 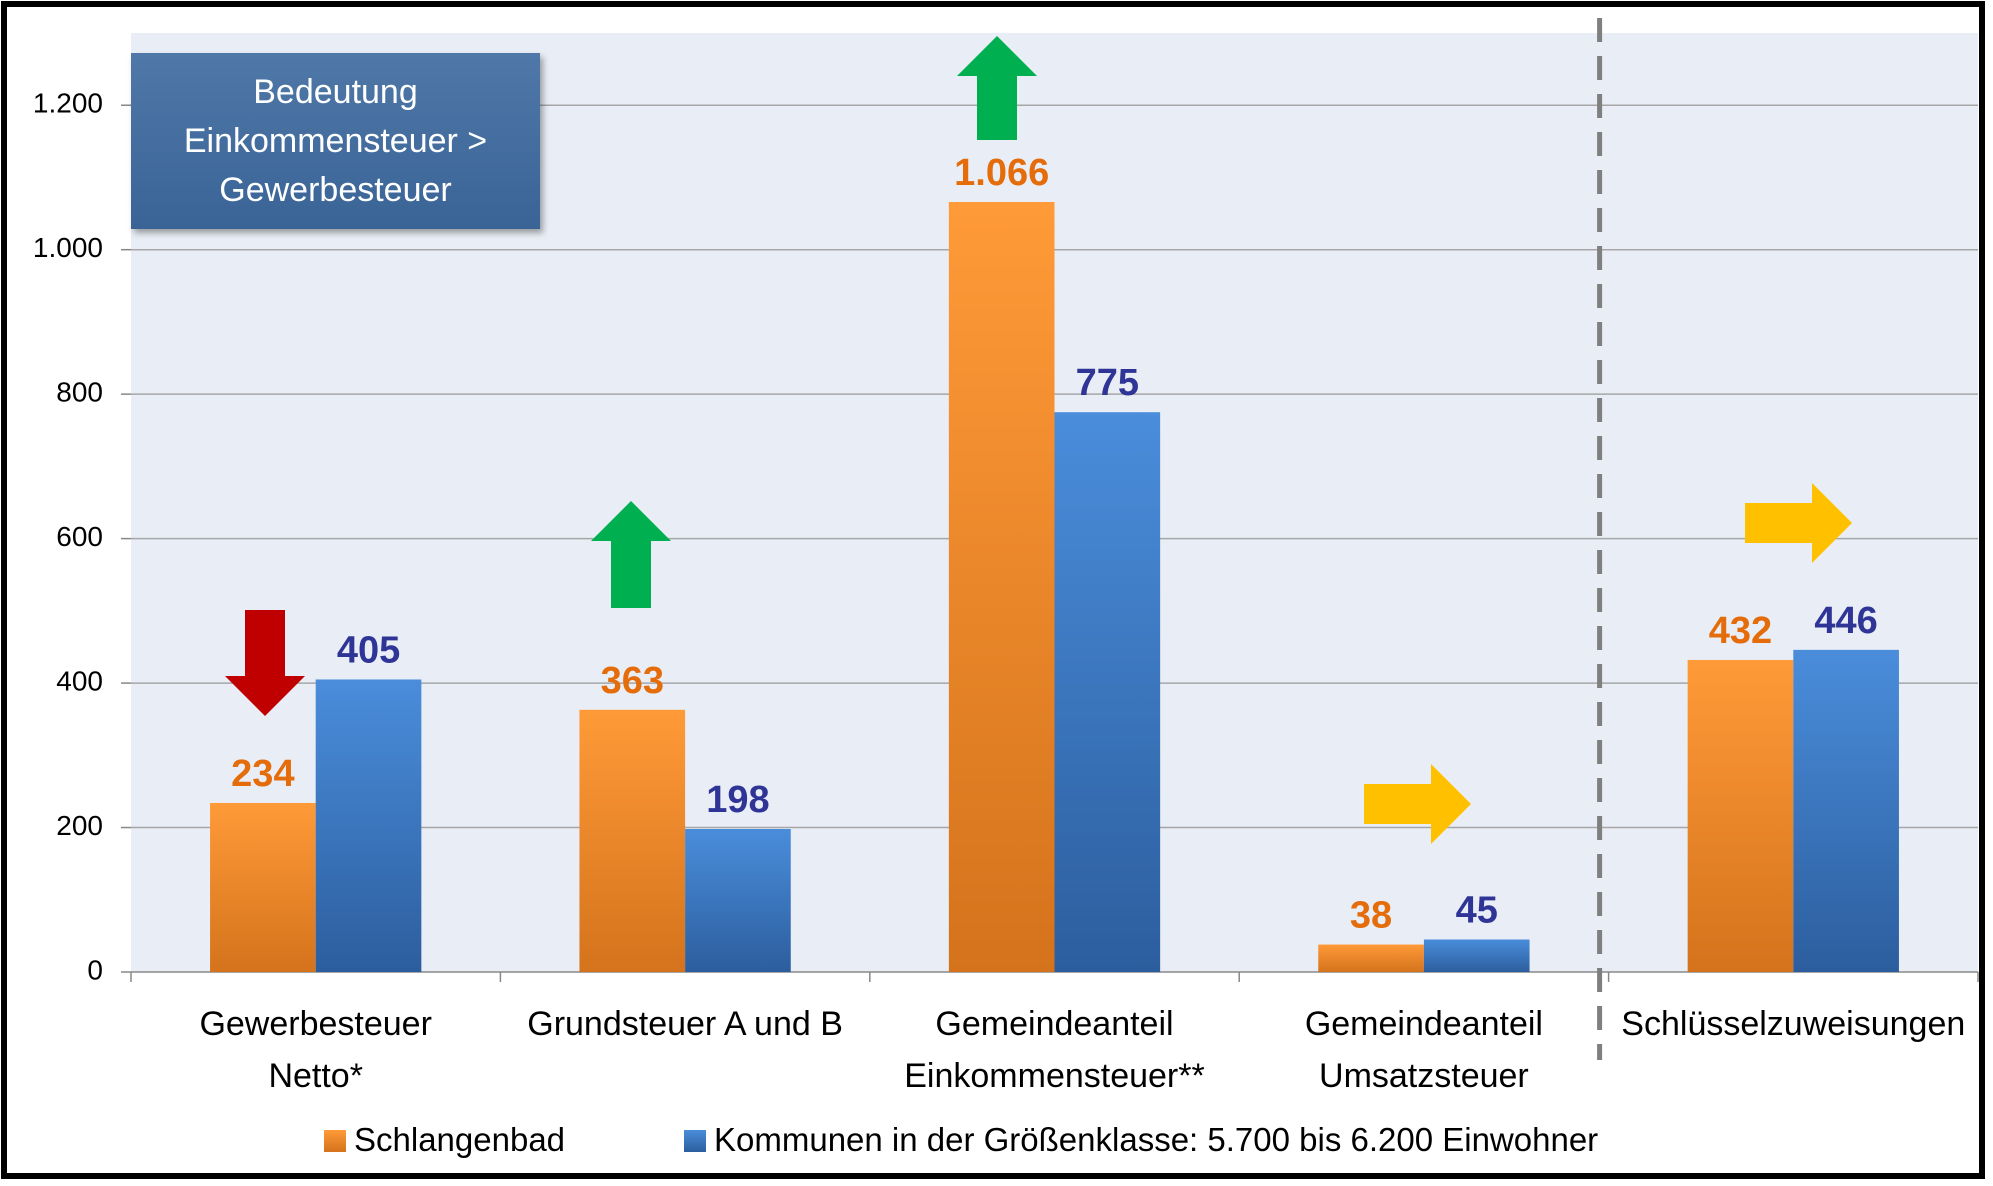 I want to click on data-label: 432, so click(x=1740, y=631).